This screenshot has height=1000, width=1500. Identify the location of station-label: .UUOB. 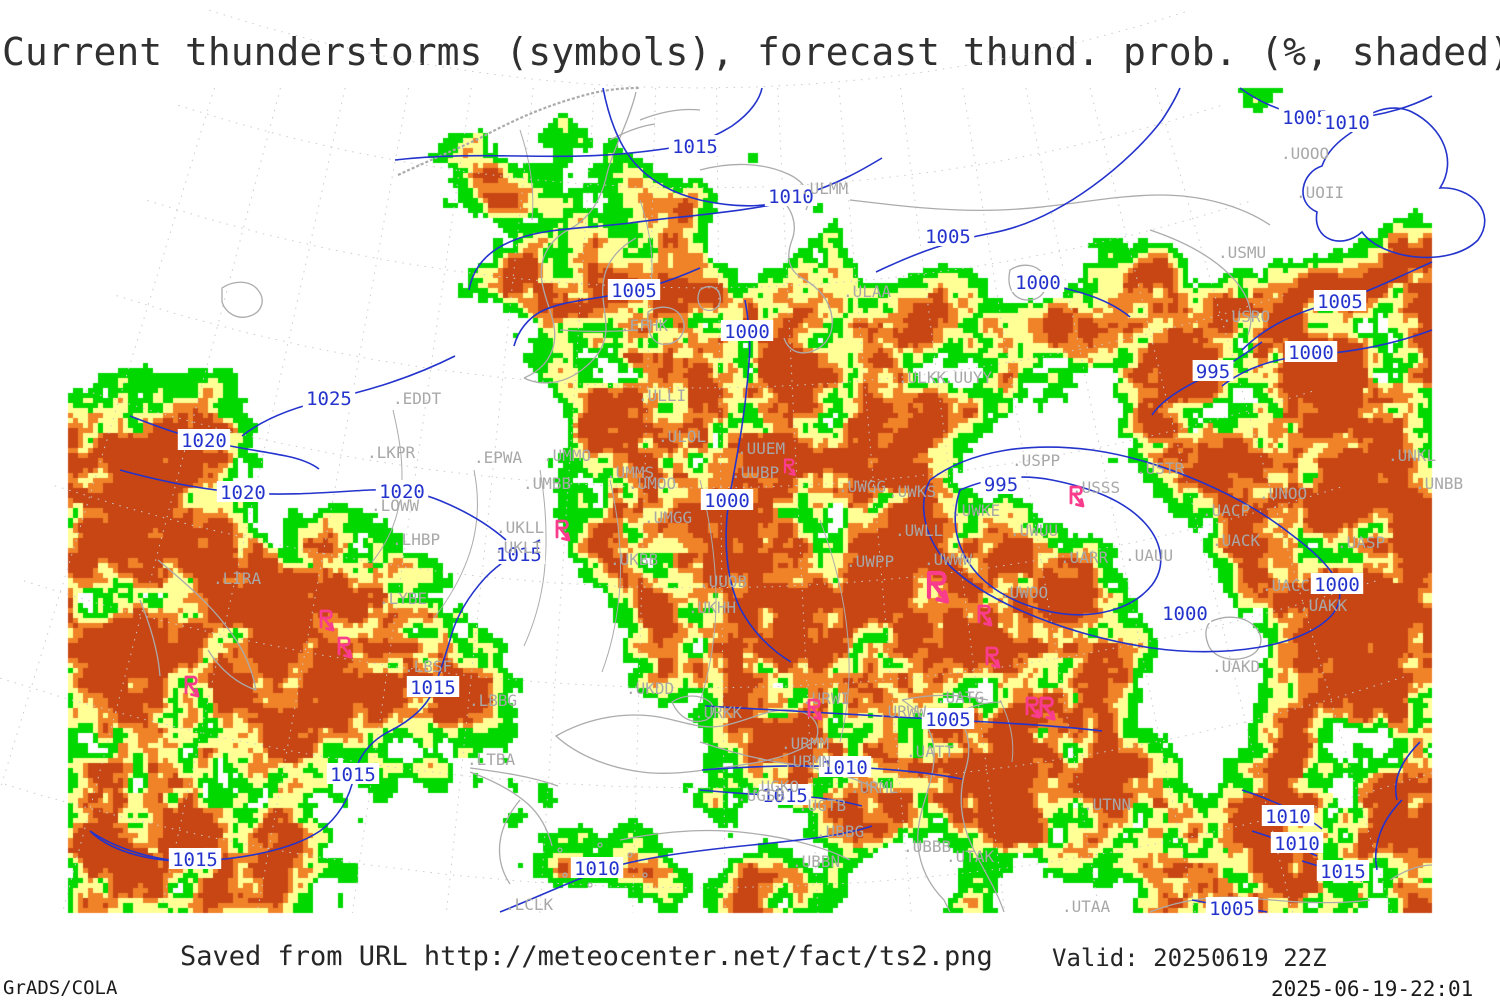
(723, 581).